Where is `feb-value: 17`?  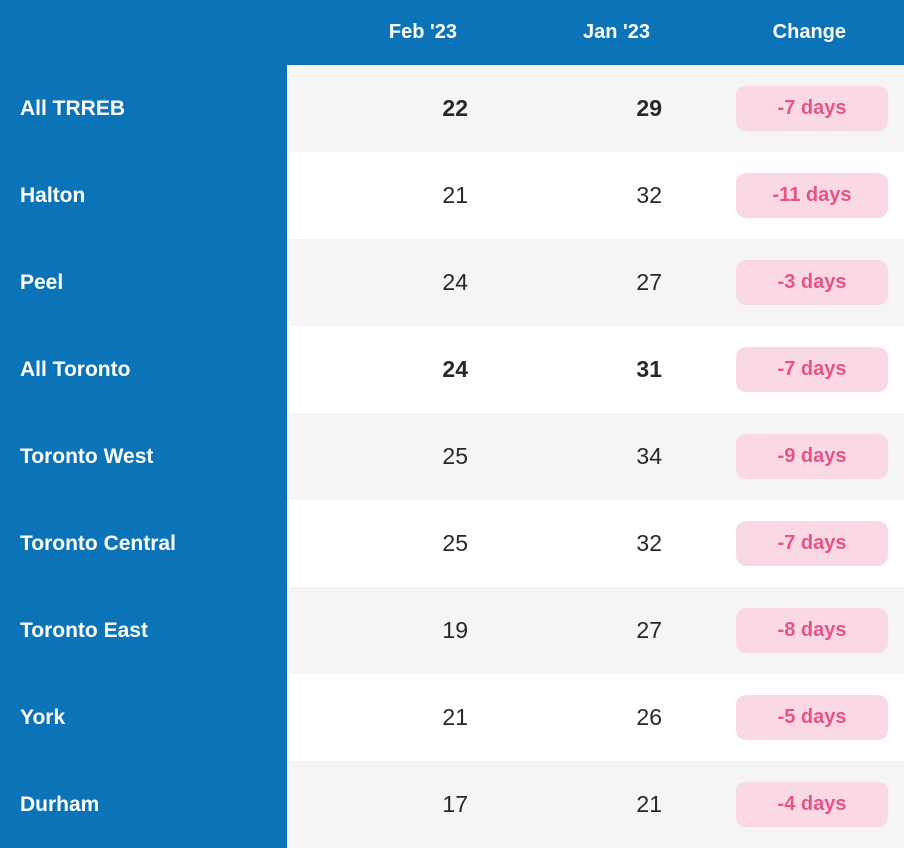
feb-value: 17 is located at coordinates (455, 804).